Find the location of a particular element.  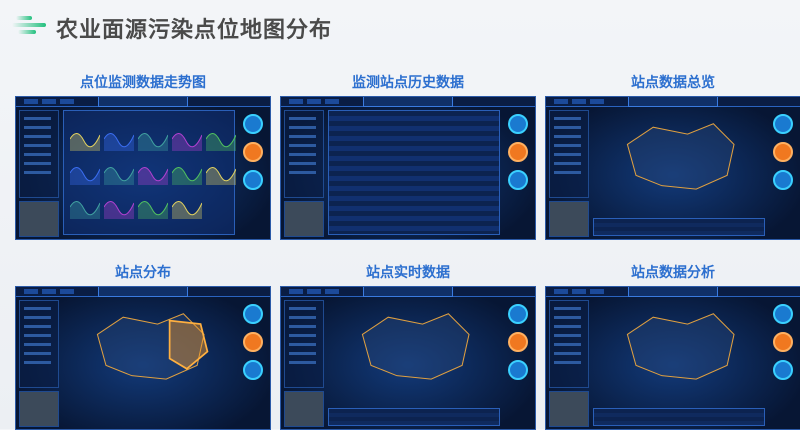

logo-stripes-icon is located at coordinates (28, 25).